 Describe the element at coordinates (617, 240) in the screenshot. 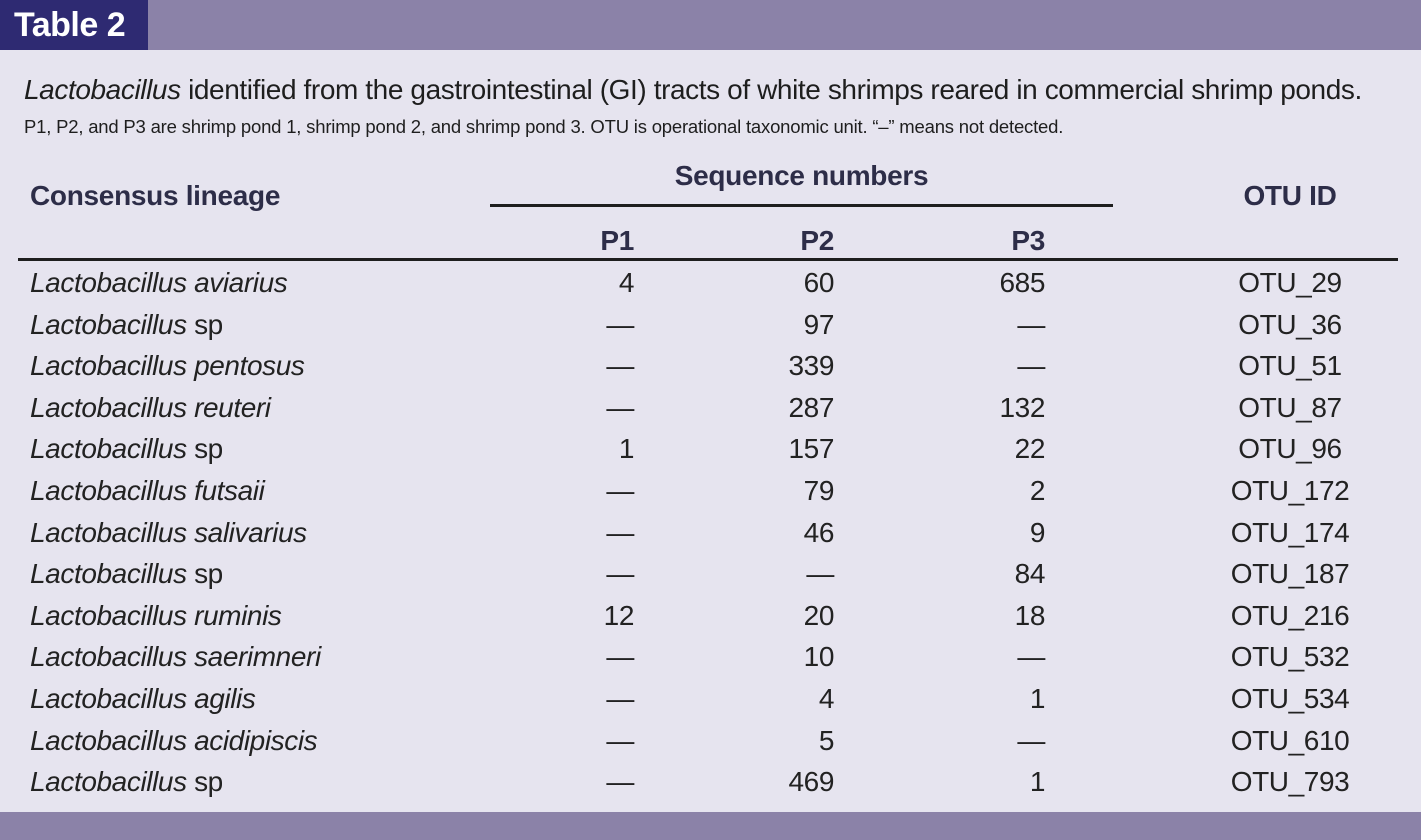

I see `header-p1: P1` at that location.